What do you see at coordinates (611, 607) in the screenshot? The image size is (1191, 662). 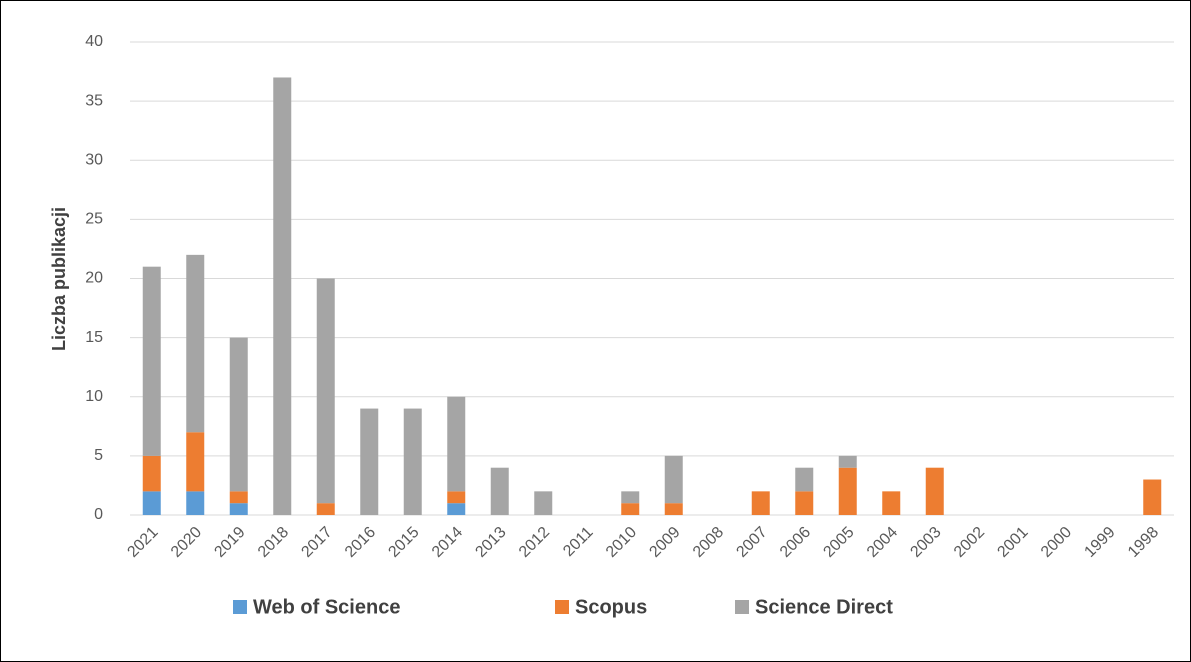 I see `legend-label: Scopus` at bounding box center [611, 607].